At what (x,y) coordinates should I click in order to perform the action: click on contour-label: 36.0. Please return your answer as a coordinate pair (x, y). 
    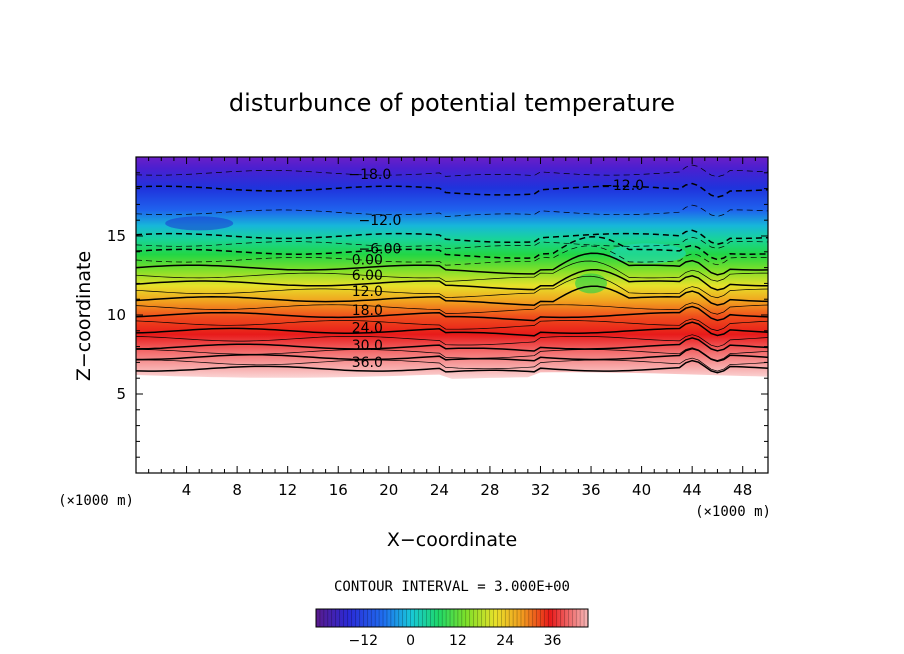
    Looking at the image, I should click on (367, 363).